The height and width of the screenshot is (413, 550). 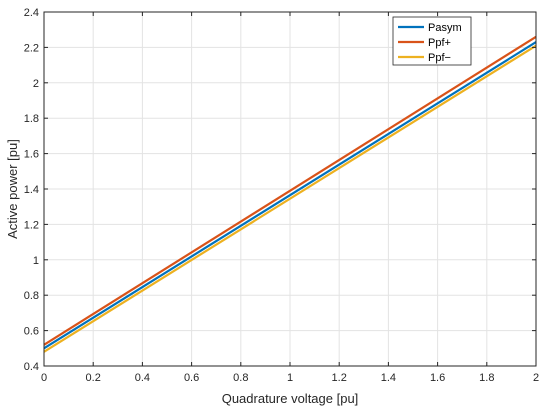 I want to click on x-axis-title: Quadrature voltage [pu], so click(x=290, y=398).